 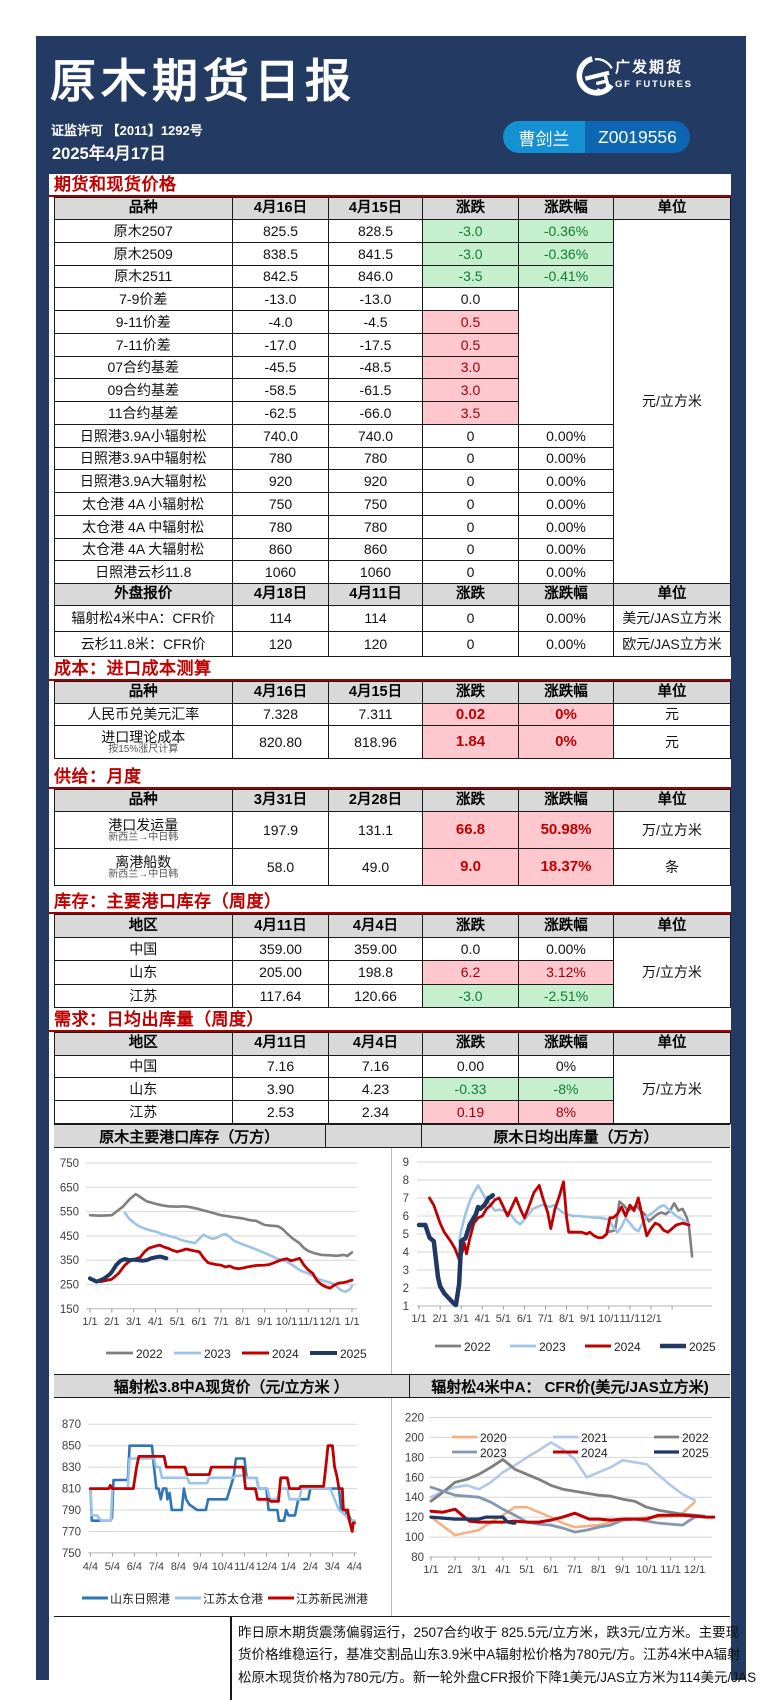 I want to click on svg-text: 9/4, so click(x=200, y=1567).